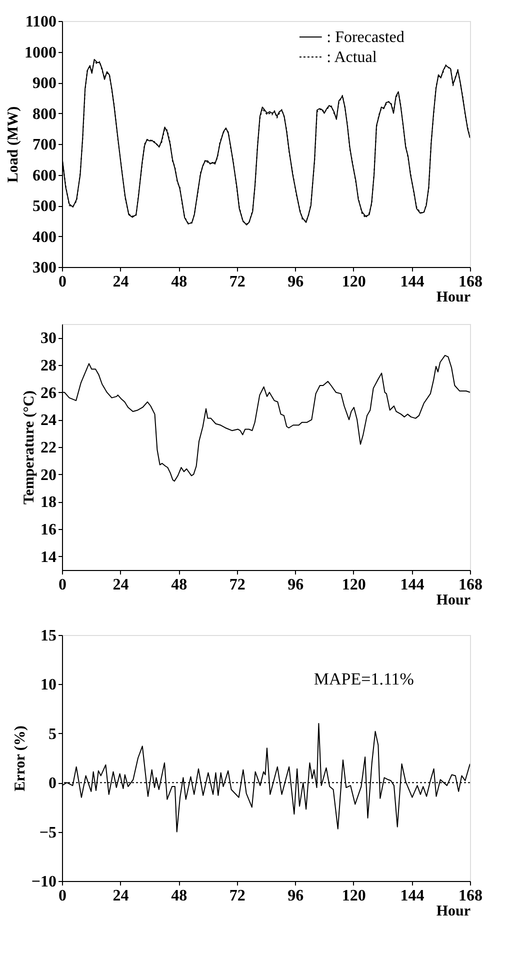 Image resolution: width=508 pixels, height=975 pixels. I want to click on legend-label: : Actual, so click(352, 57).